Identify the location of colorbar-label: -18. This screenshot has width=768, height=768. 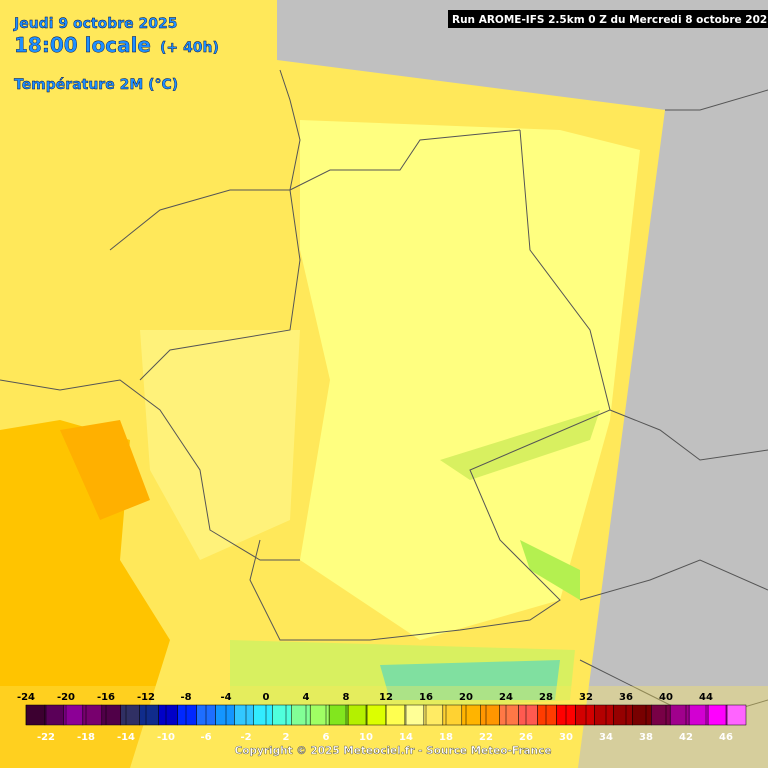
(86, 737).